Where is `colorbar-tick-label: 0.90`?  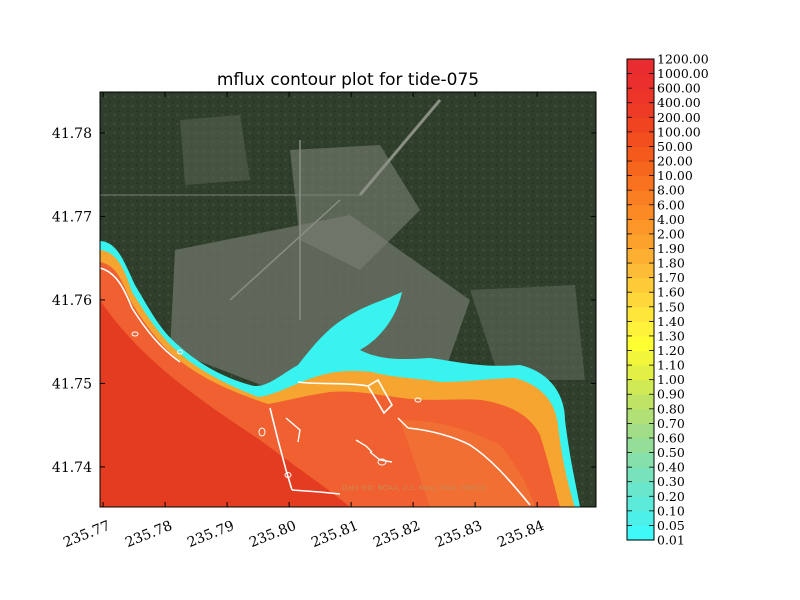 colorbar-tick-label: 0.90 is located at coordinates (671, 394).